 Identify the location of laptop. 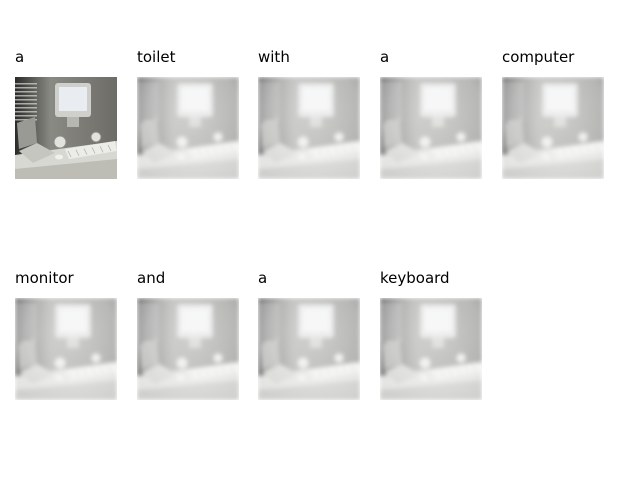
(27, 133).